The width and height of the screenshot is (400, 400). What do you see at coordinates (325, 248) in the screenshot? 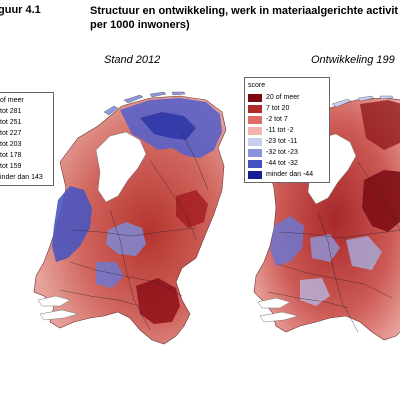
I see `blue-region-central-right` at bounding box center [325, 248].